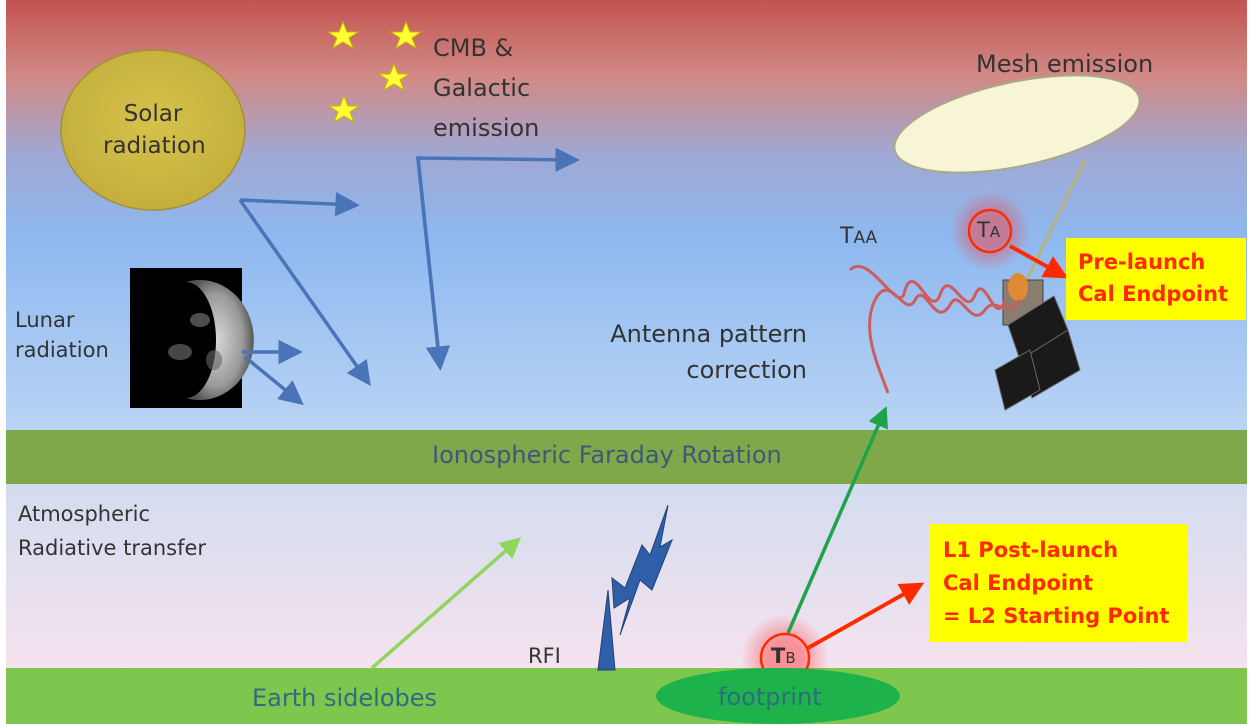  I want to click on ta-sub: A, so click(995, 232).